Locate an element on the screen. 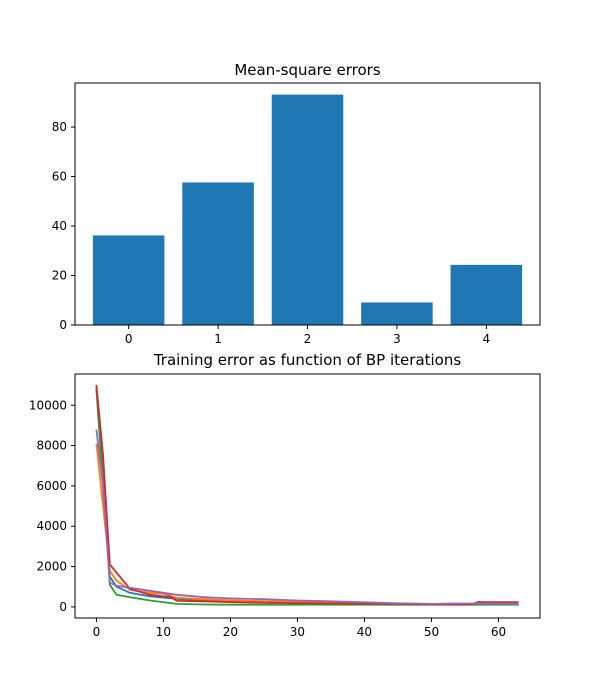 Image resolution: width=600 pixels, height=692 pixels. x-tick-label: 1 is located at coordinates (218, 339).